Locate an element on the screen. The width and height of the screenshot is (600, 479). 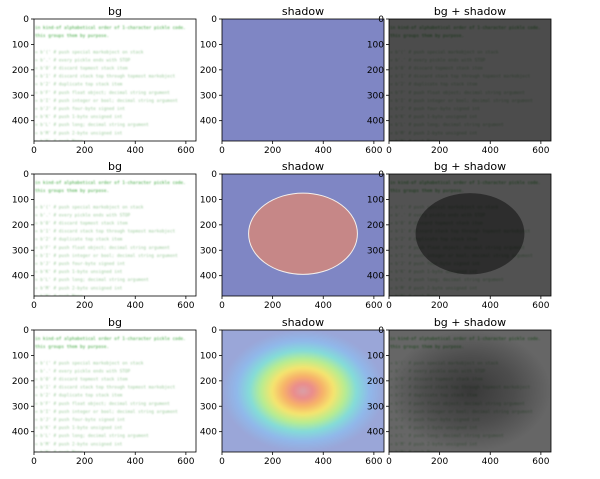
panel-image is located at coordinates (303, 235).